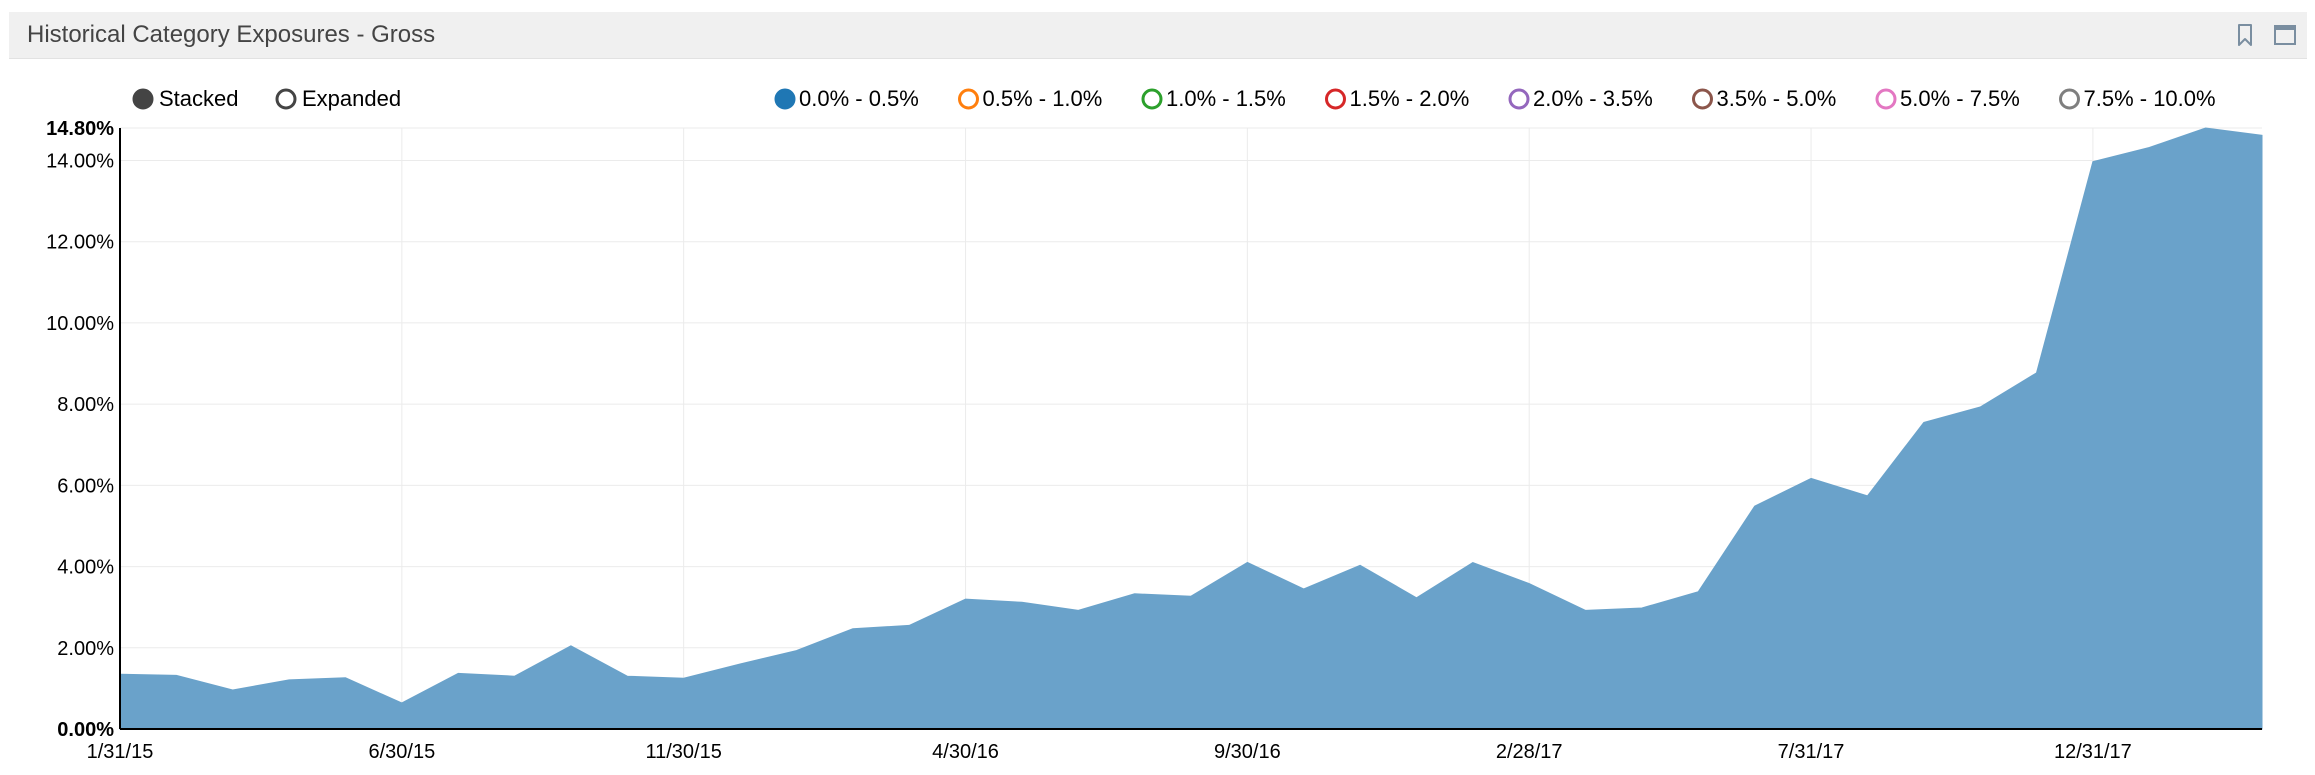 The height and width of the screenshot is (775, 2315). What do you see at coordinates (1529, 752) in the screenshot?
I see `x-tick-label: 2/28/17` at bounding box center [1529, 752].